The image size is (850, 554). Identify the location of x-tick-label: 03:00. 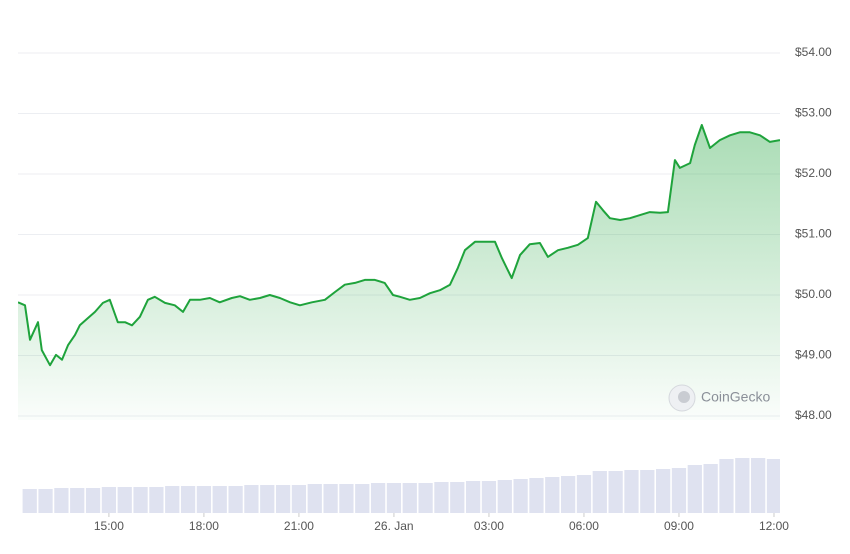
(489, 526).